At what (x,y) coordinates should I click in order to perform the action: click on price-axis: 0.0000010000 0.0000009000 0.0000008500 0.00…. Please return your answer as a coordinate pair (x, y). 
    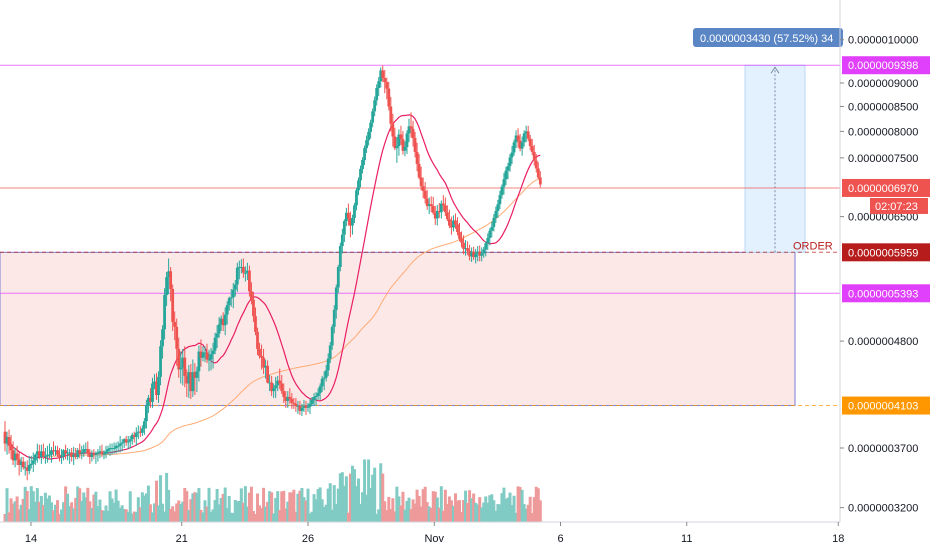
    Looking at the image, I should click on (878, 275).